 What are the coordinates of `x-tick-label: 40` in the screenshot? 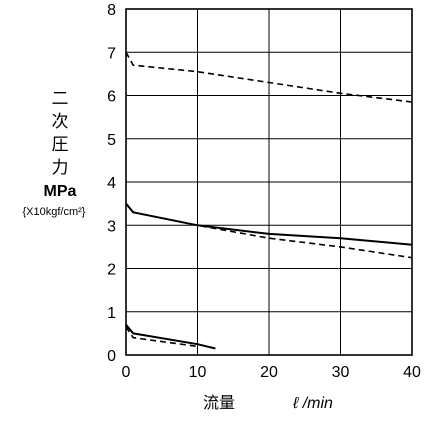 It's located at (412, 372).